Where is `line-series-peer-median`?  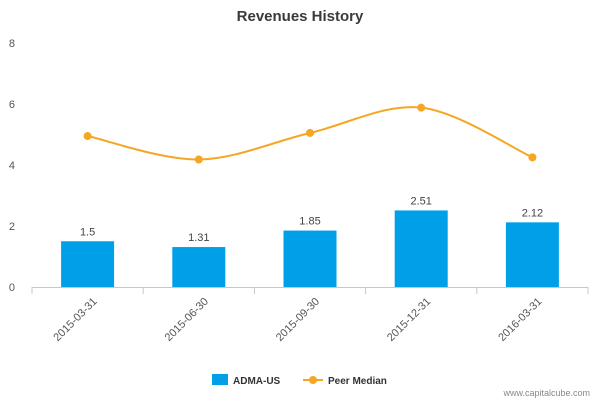
line-series-peer-median is located at coordinates (310, 133).